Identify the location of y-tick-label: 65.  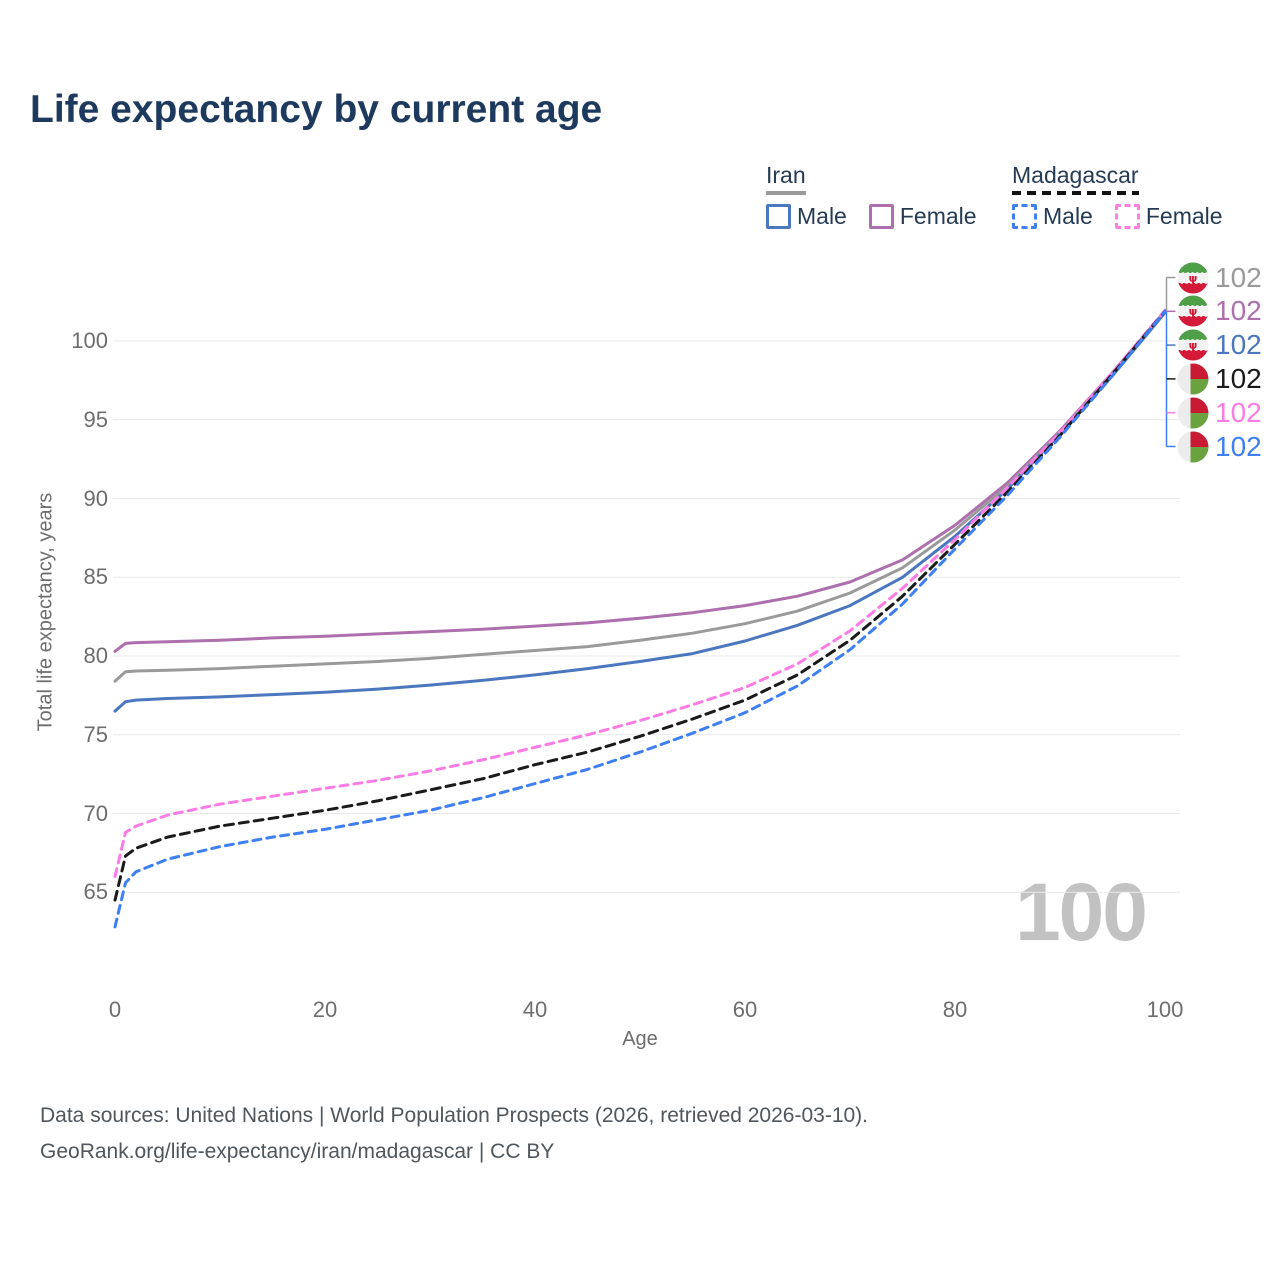
(95, 892).